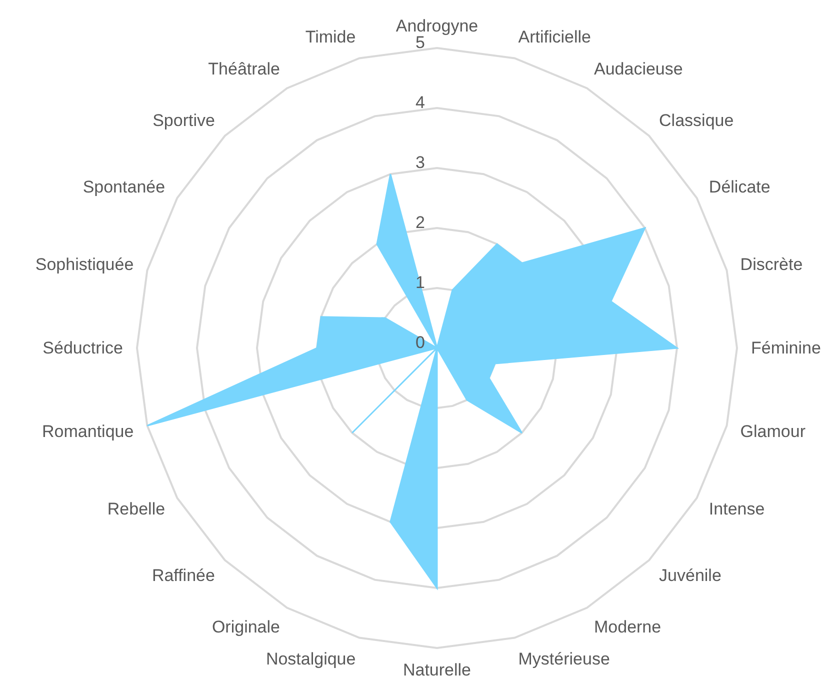 This screenshot has width=837, height=688. What do you see at coordinates (82, 348) in the screenshot?
I see `spoke-label: Séductrice` at bounding box center [82, 348].